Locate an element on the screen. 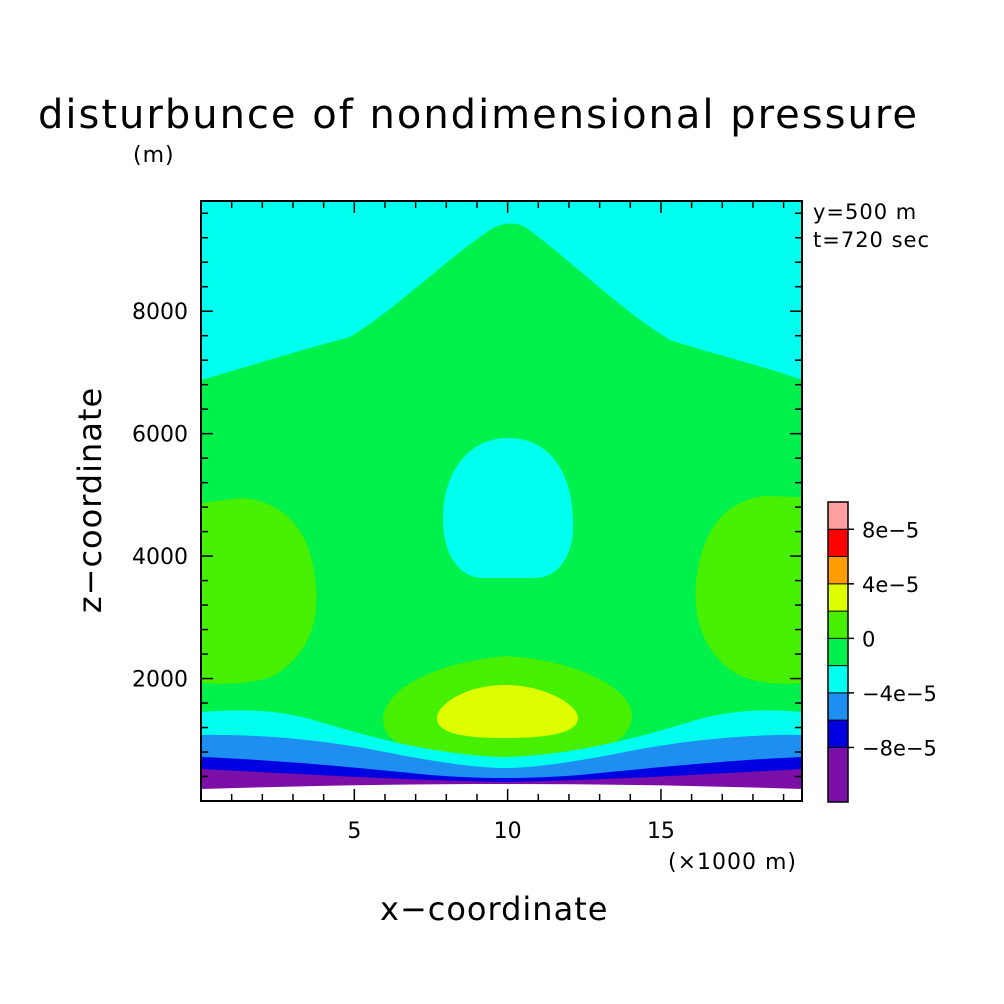 The image size is (1004, 1004). y-tick-label: 8000 is located at coordinates (160, 312).